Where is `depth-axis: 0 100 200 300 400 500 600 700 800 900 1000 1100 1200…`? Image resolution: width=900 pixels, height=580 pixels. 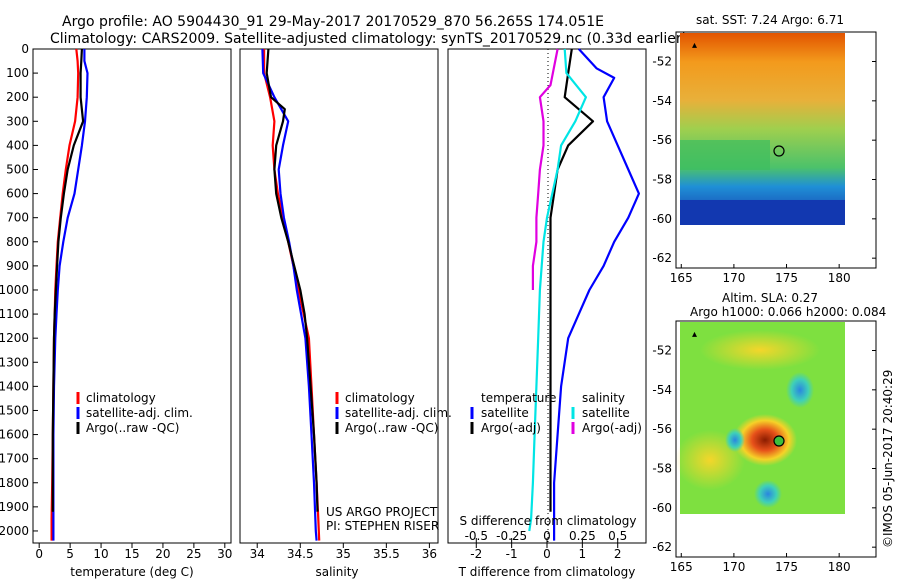
depth-axis: 0 100 200 300 400 500 600 700 800 900 1000 1100 1200… is located at coordinates (19, 290).